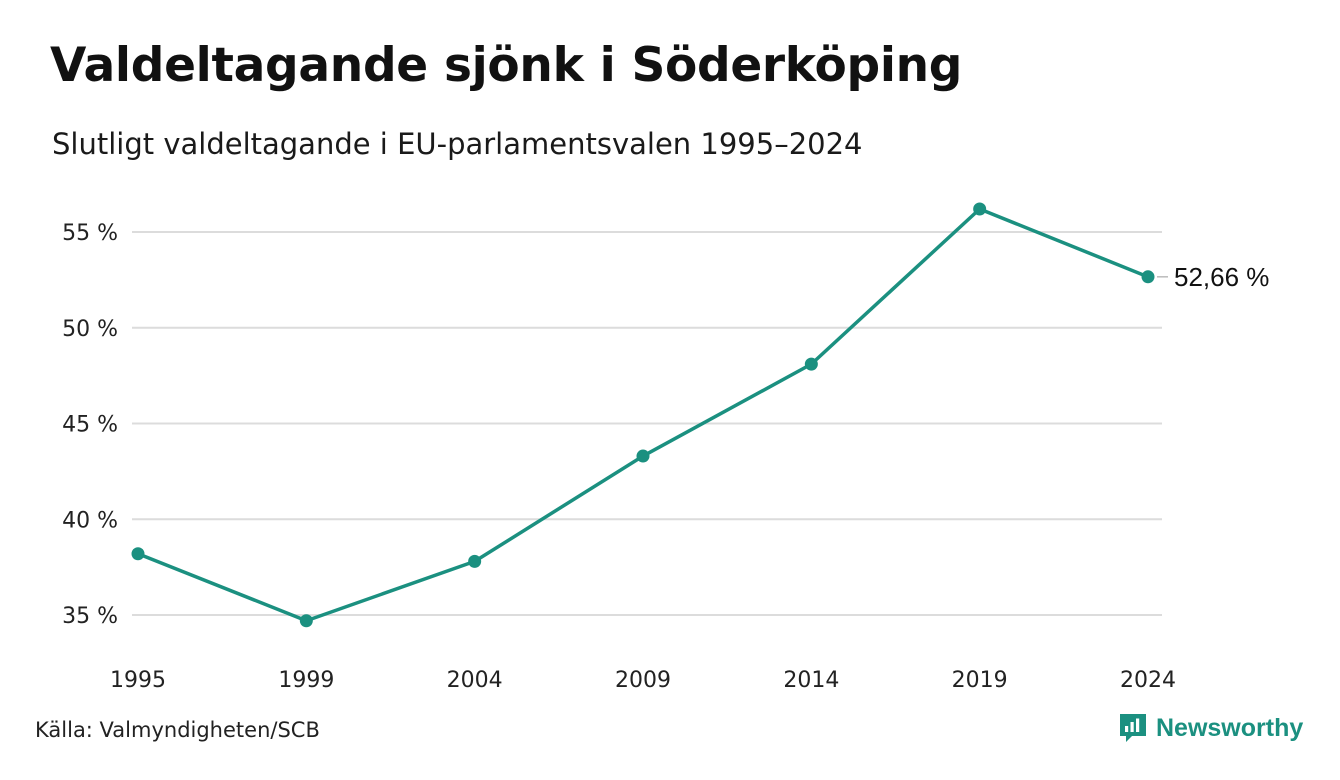 This screenshot has height=780, width=1340. What do you see at coordinates (1148, 680) in the screenshot?
I see `x-tick-label: 2024` at bounding box center [1148, 680].